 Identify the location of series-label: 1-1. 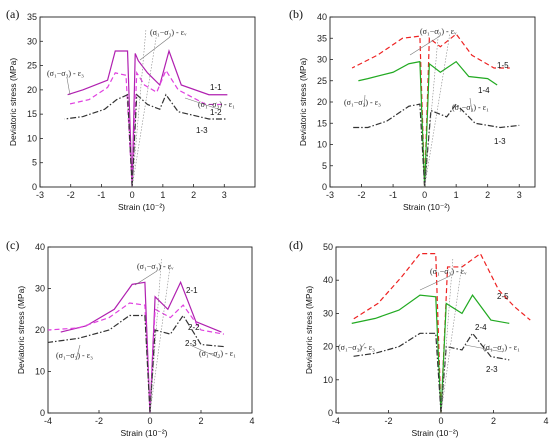
(216, 87).